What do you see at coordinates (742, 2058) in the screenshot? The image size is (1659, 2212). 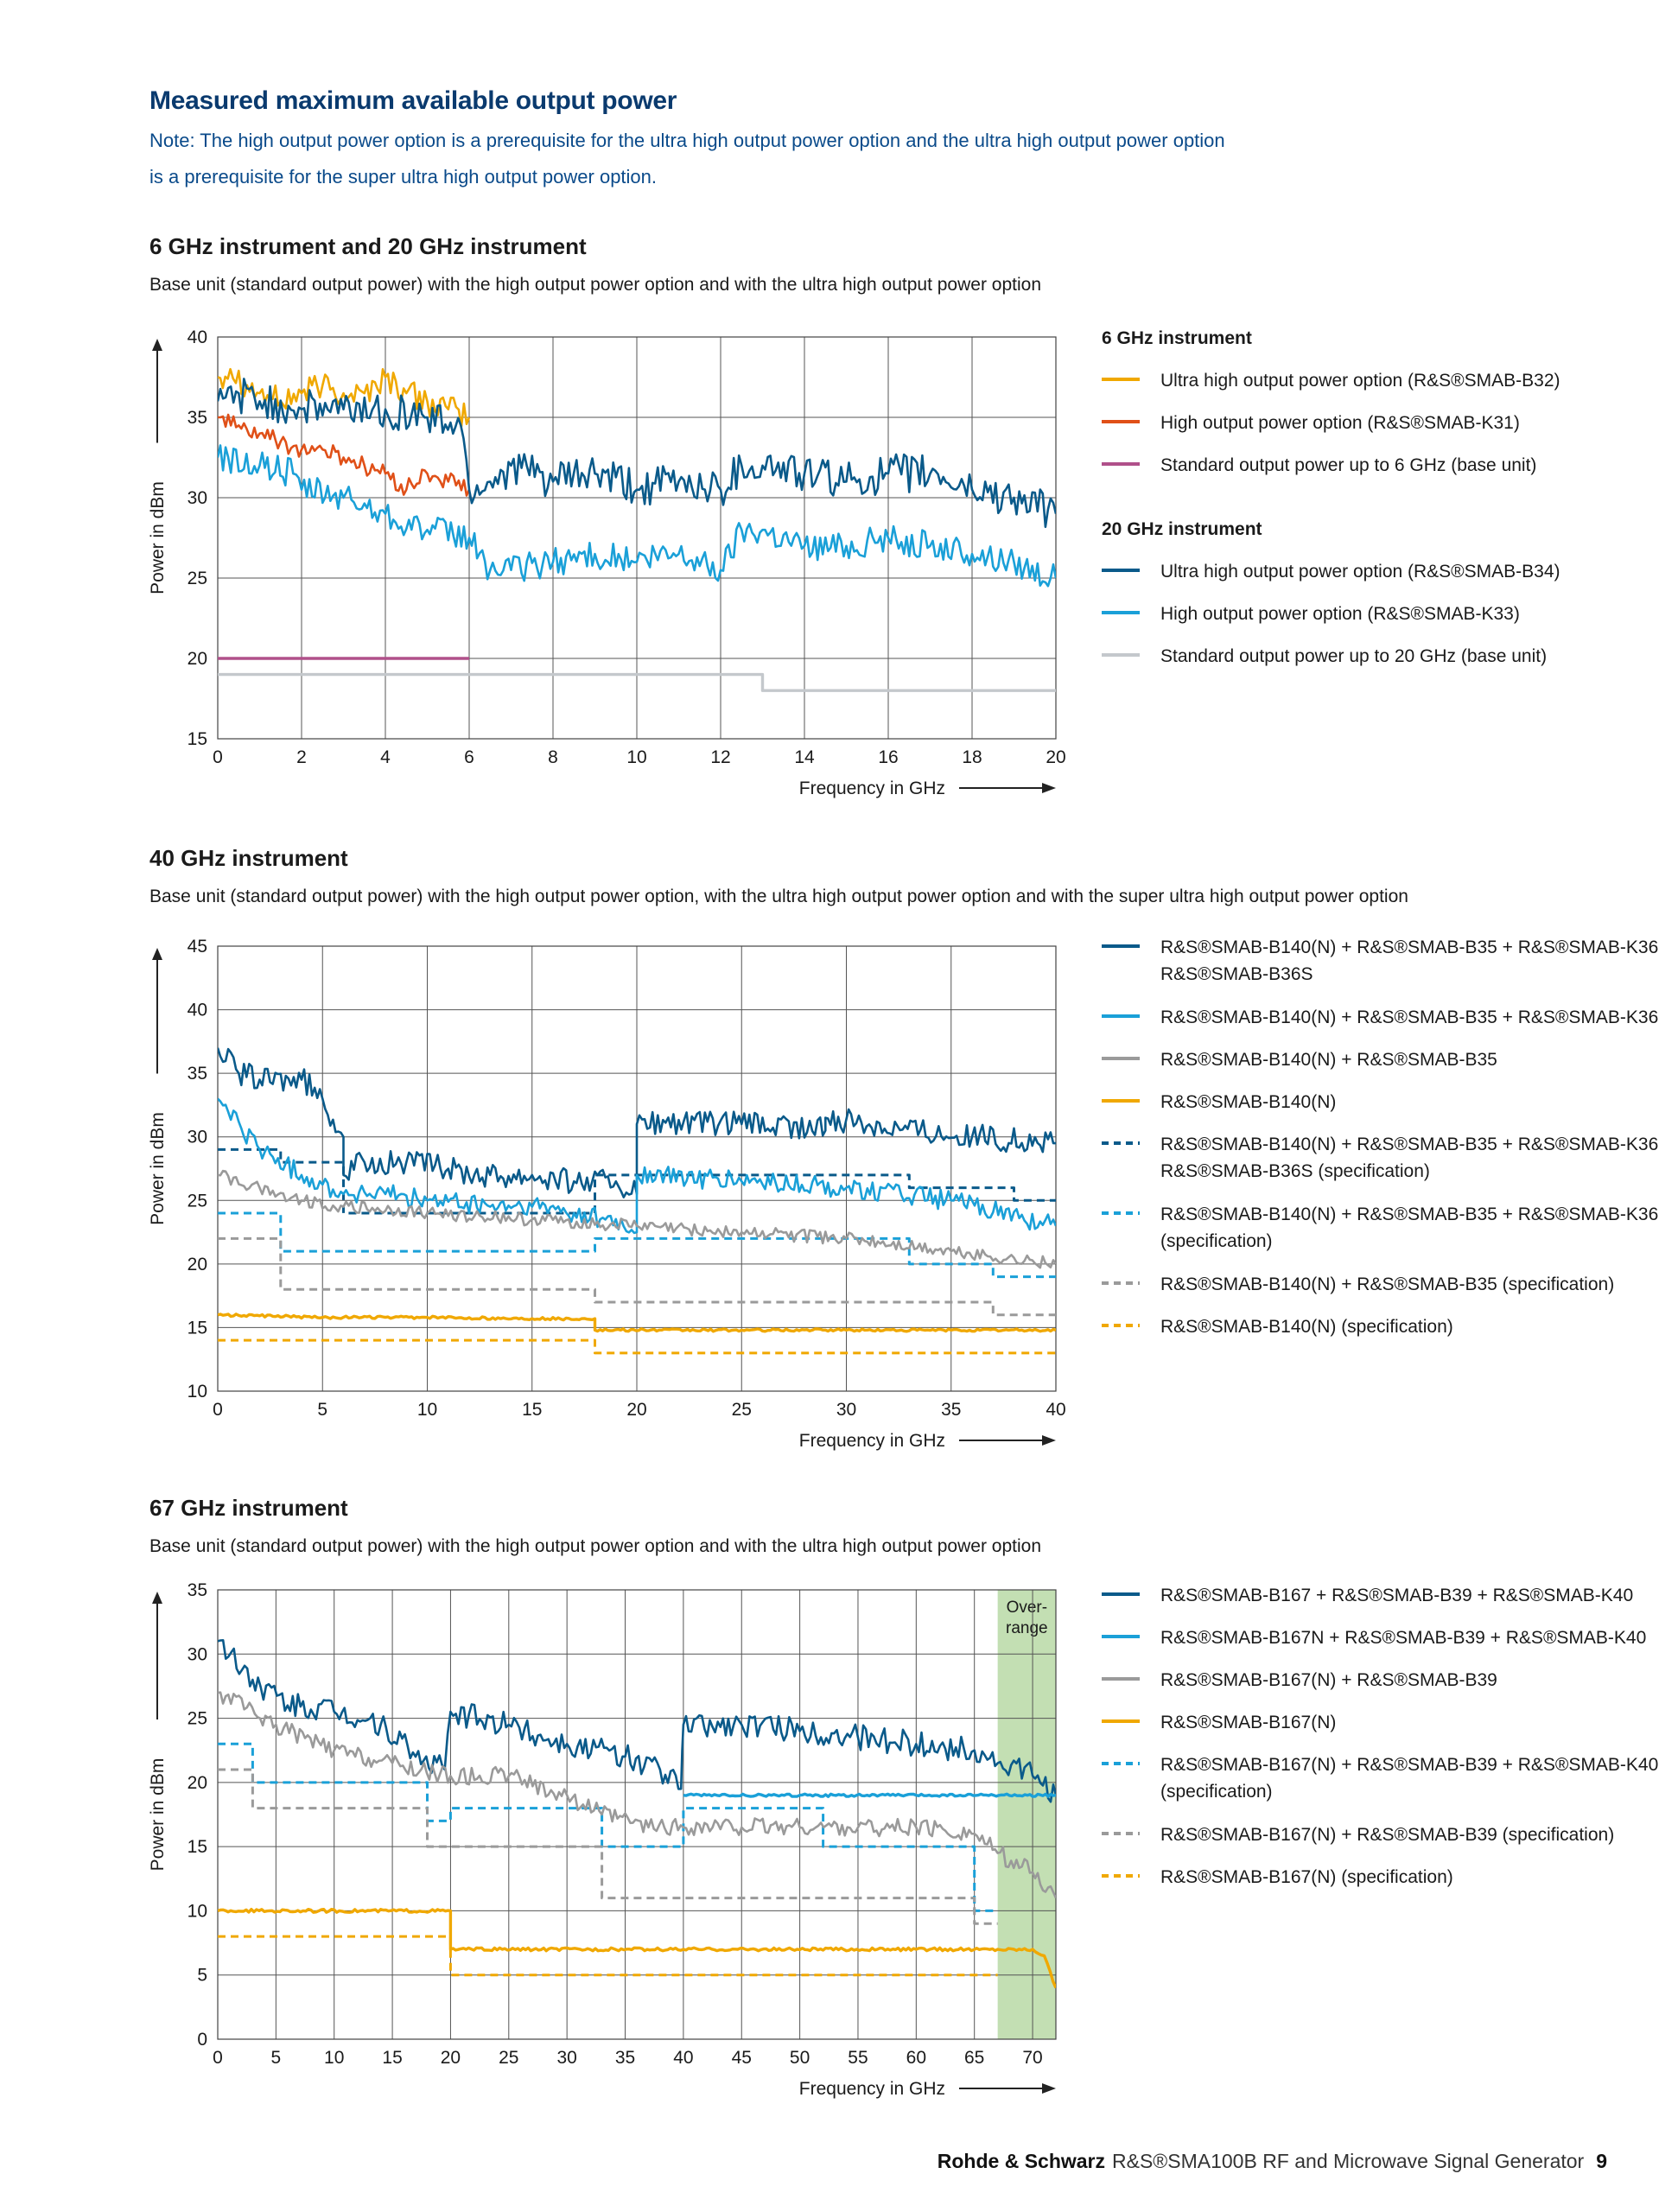 I see `x-tick-label: 45` at bounding box center [742, 2058].